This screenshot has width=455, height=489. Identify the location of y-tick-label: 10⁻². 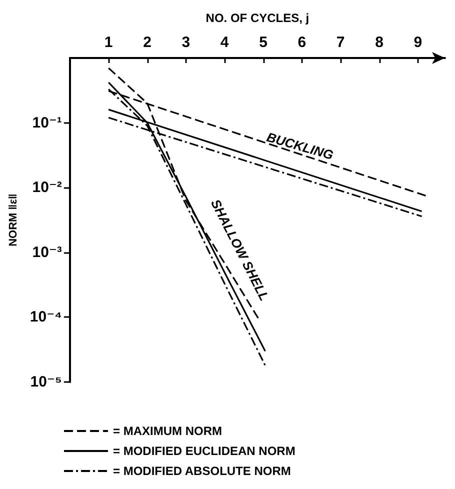
(47, 187).